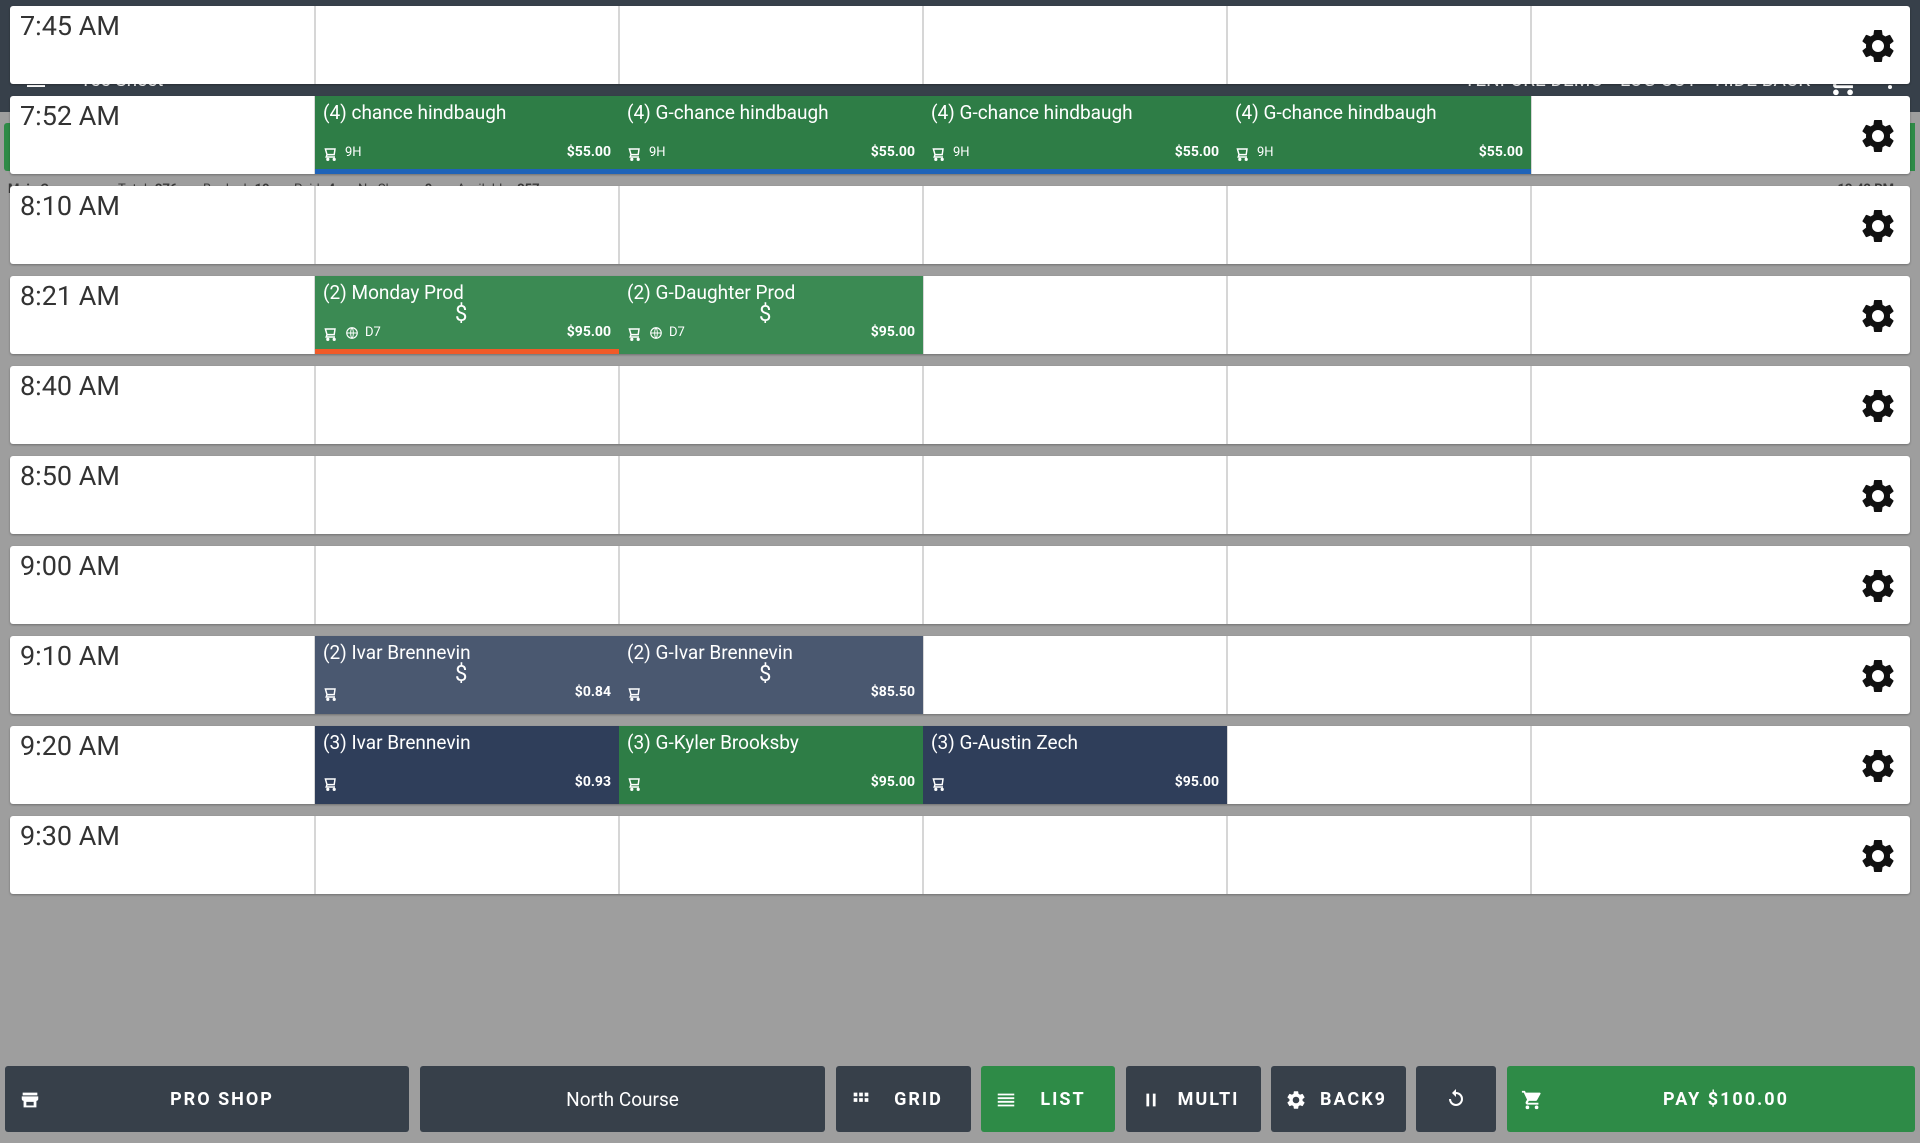 This screenshot has height=1143, width=1920. I want to click on booking: (2) Monday Prod $ D7 $95.00, so click(467, 315).